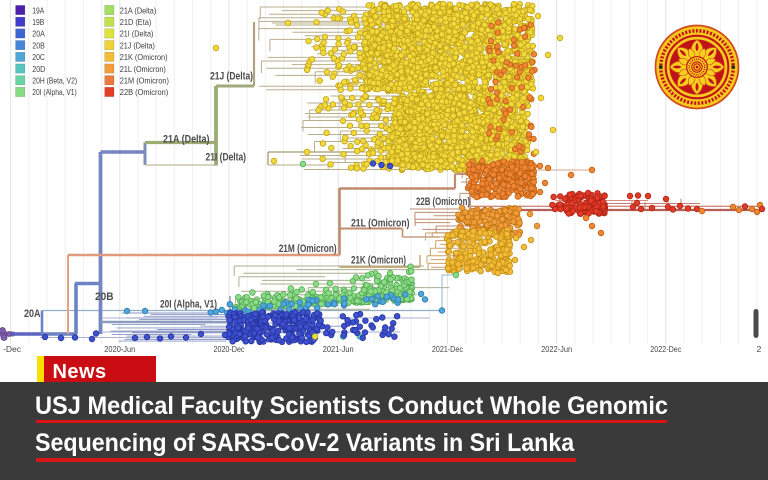  What do you see at coordinates (338, 349) in the screenshot?
I see `svg-text: 2021-Jun` at bounding box center [338, 349].